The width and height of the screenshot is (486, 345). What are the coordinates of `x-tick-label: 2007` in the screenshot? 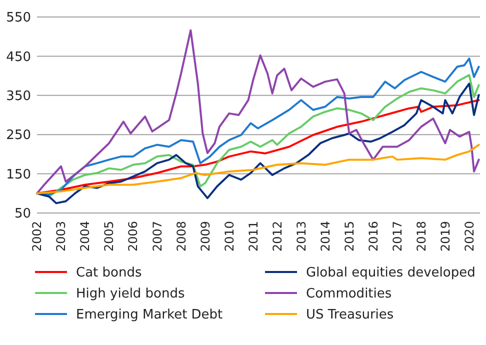 It's located at (157, 236).